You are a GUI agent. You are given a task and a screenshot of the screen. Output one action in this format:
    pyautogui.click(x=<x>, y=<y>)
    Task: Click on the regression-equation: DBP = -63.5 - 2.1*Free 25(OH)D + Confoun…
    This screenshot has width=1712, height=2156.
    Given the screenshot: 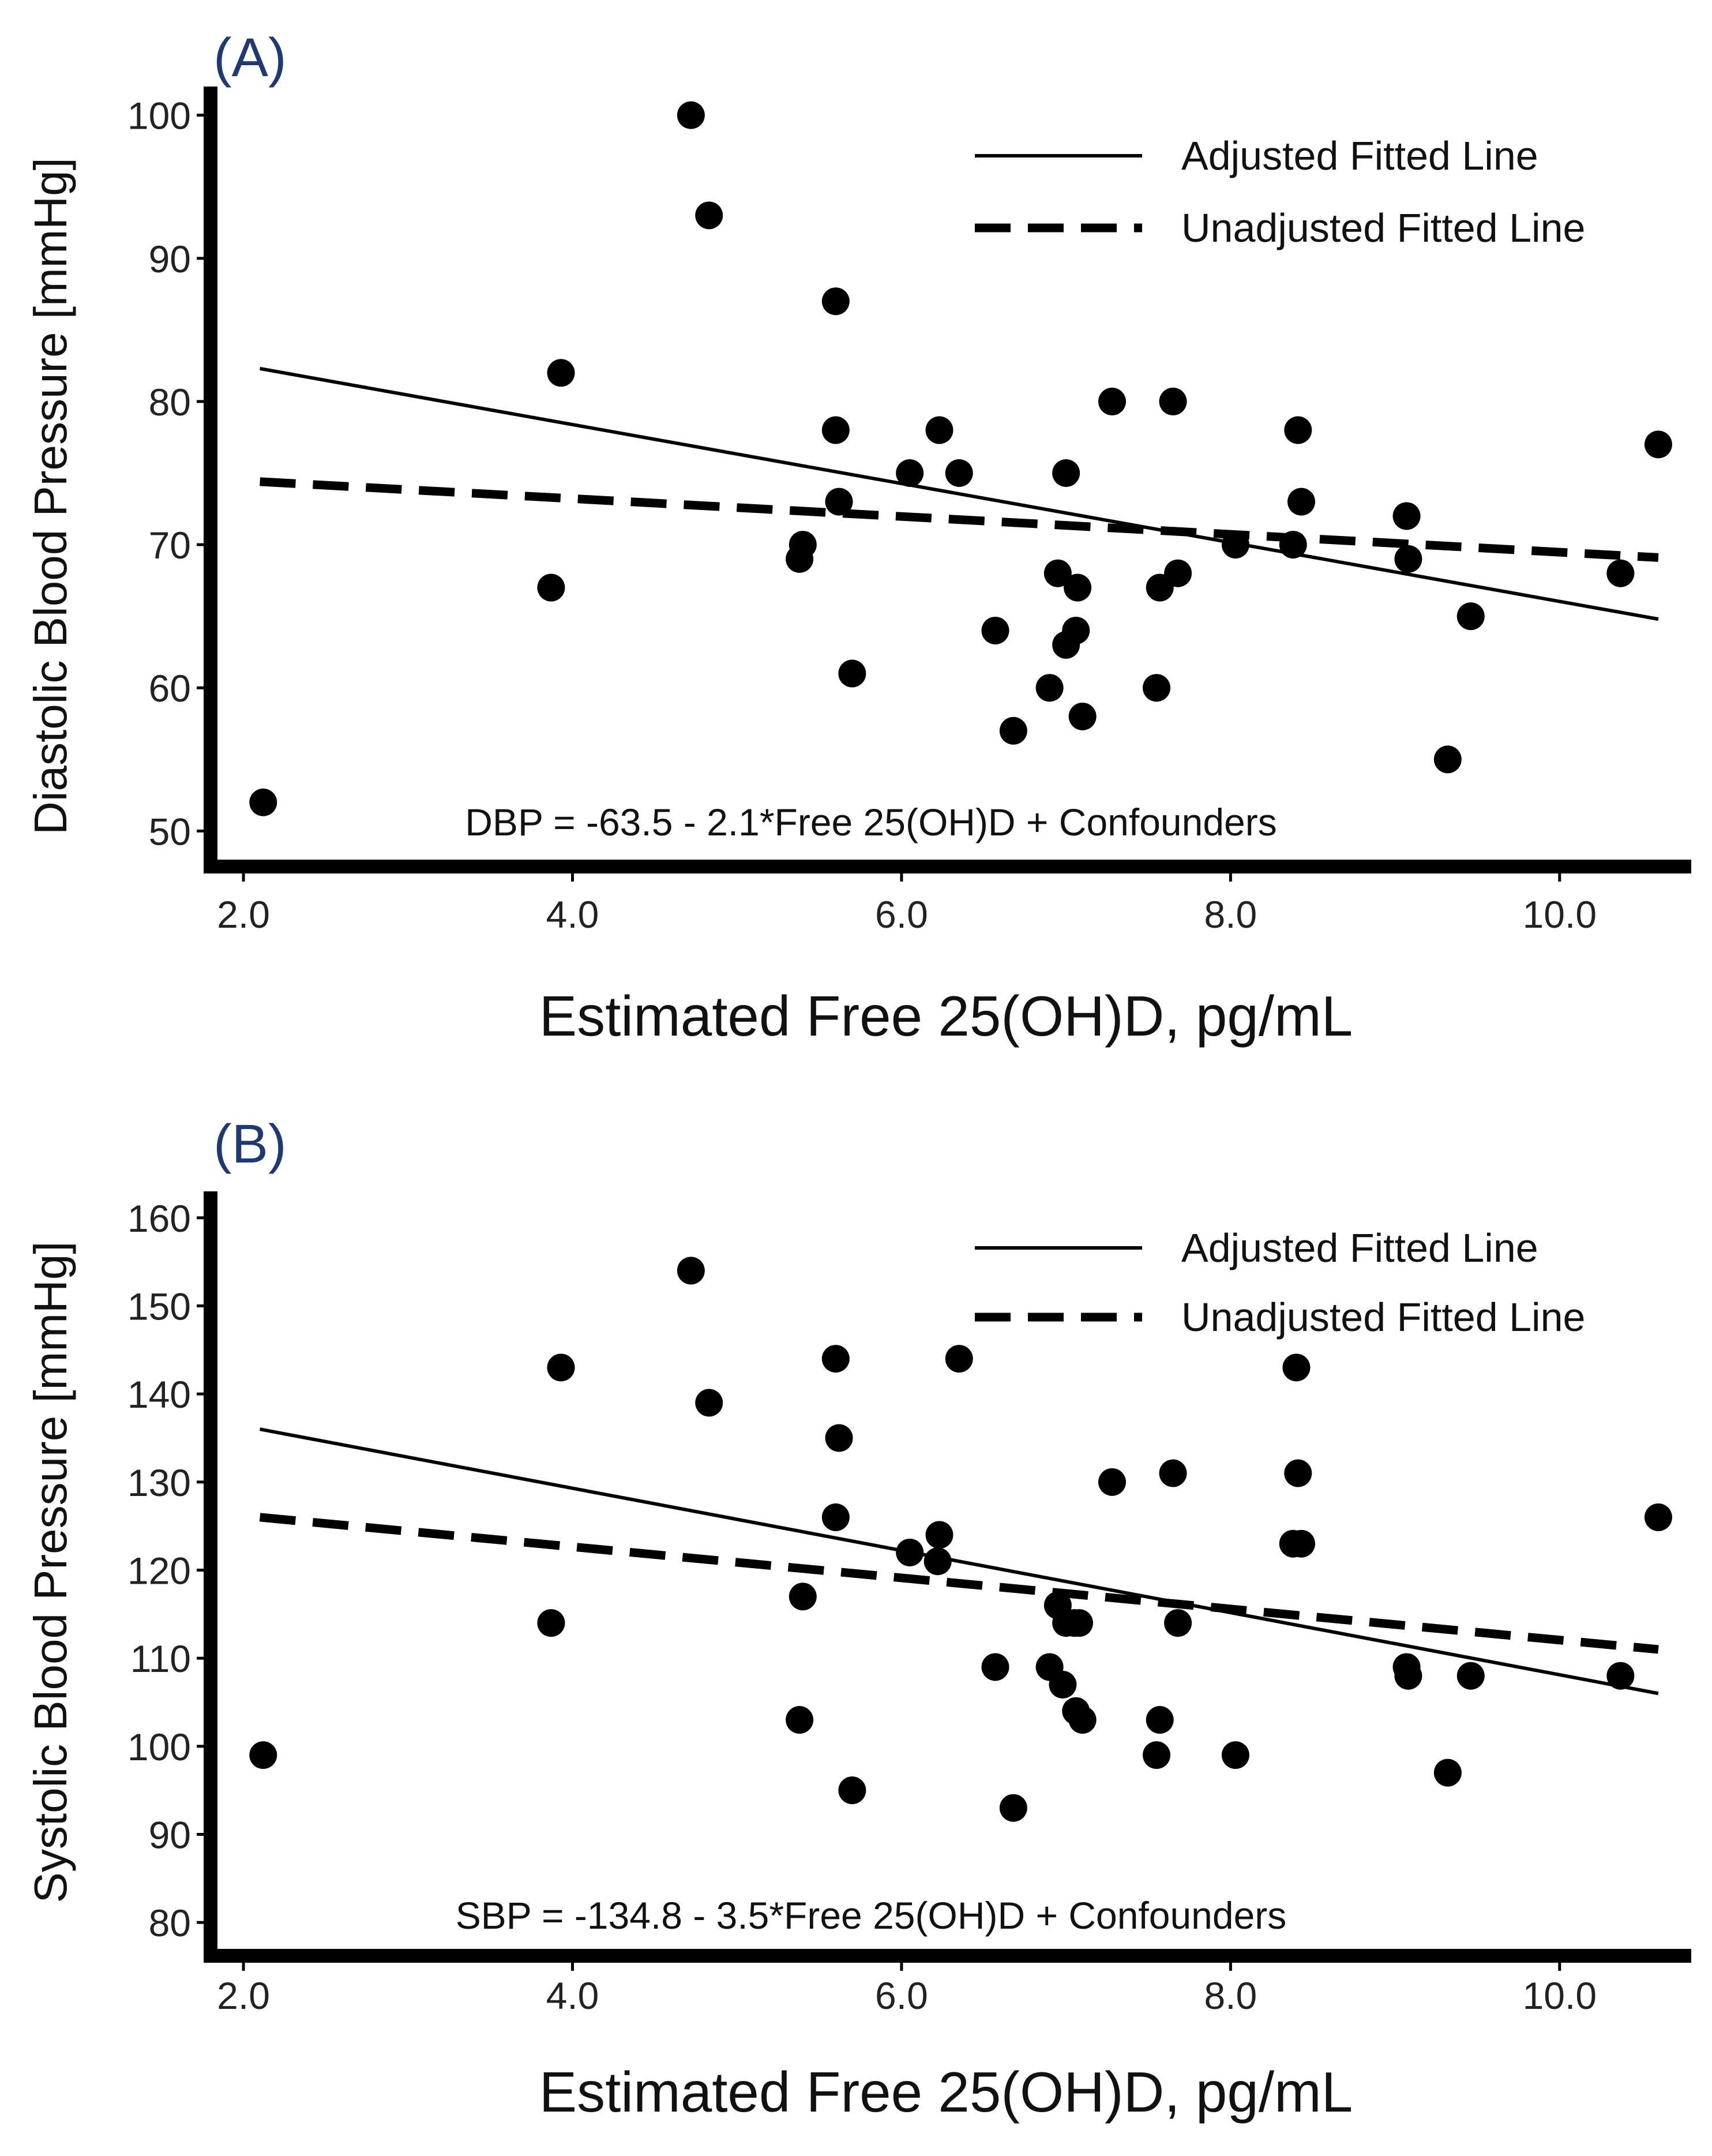 What is the action you would take?
    pyautogui.click(x=871, y=822)
    